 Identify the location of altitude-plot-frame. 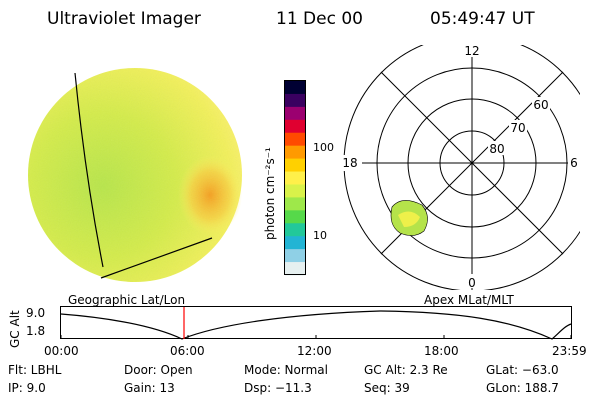
(316, 322).